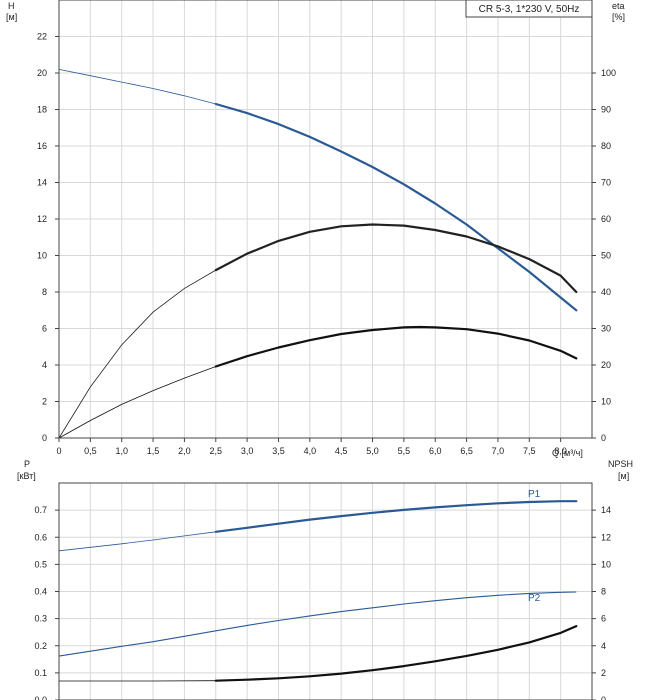 This screenshot has width=658, height=700. What do you see at coordinates (534, 598) in the screenshot?
I see `p2-series-label: P2` at bounding box center [534, 598].